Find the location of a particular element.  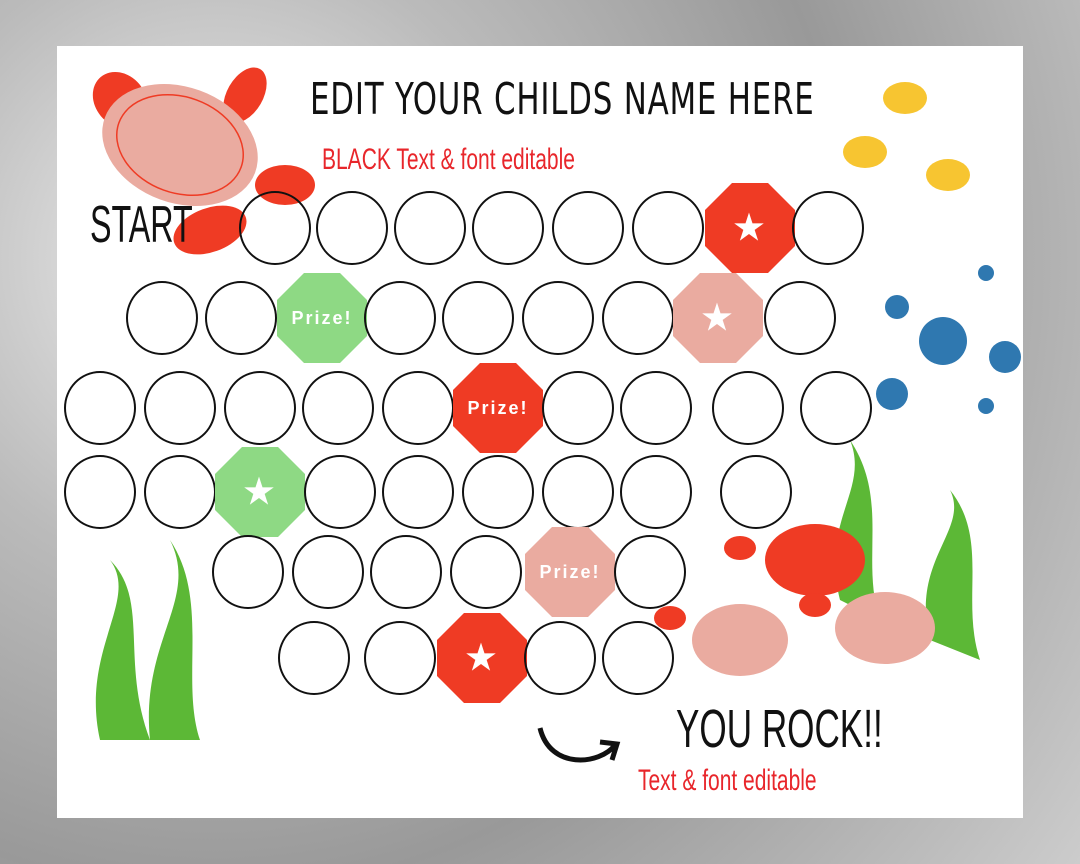

finish-label: YOU ROCK!! is located at coordinates (779, 729).